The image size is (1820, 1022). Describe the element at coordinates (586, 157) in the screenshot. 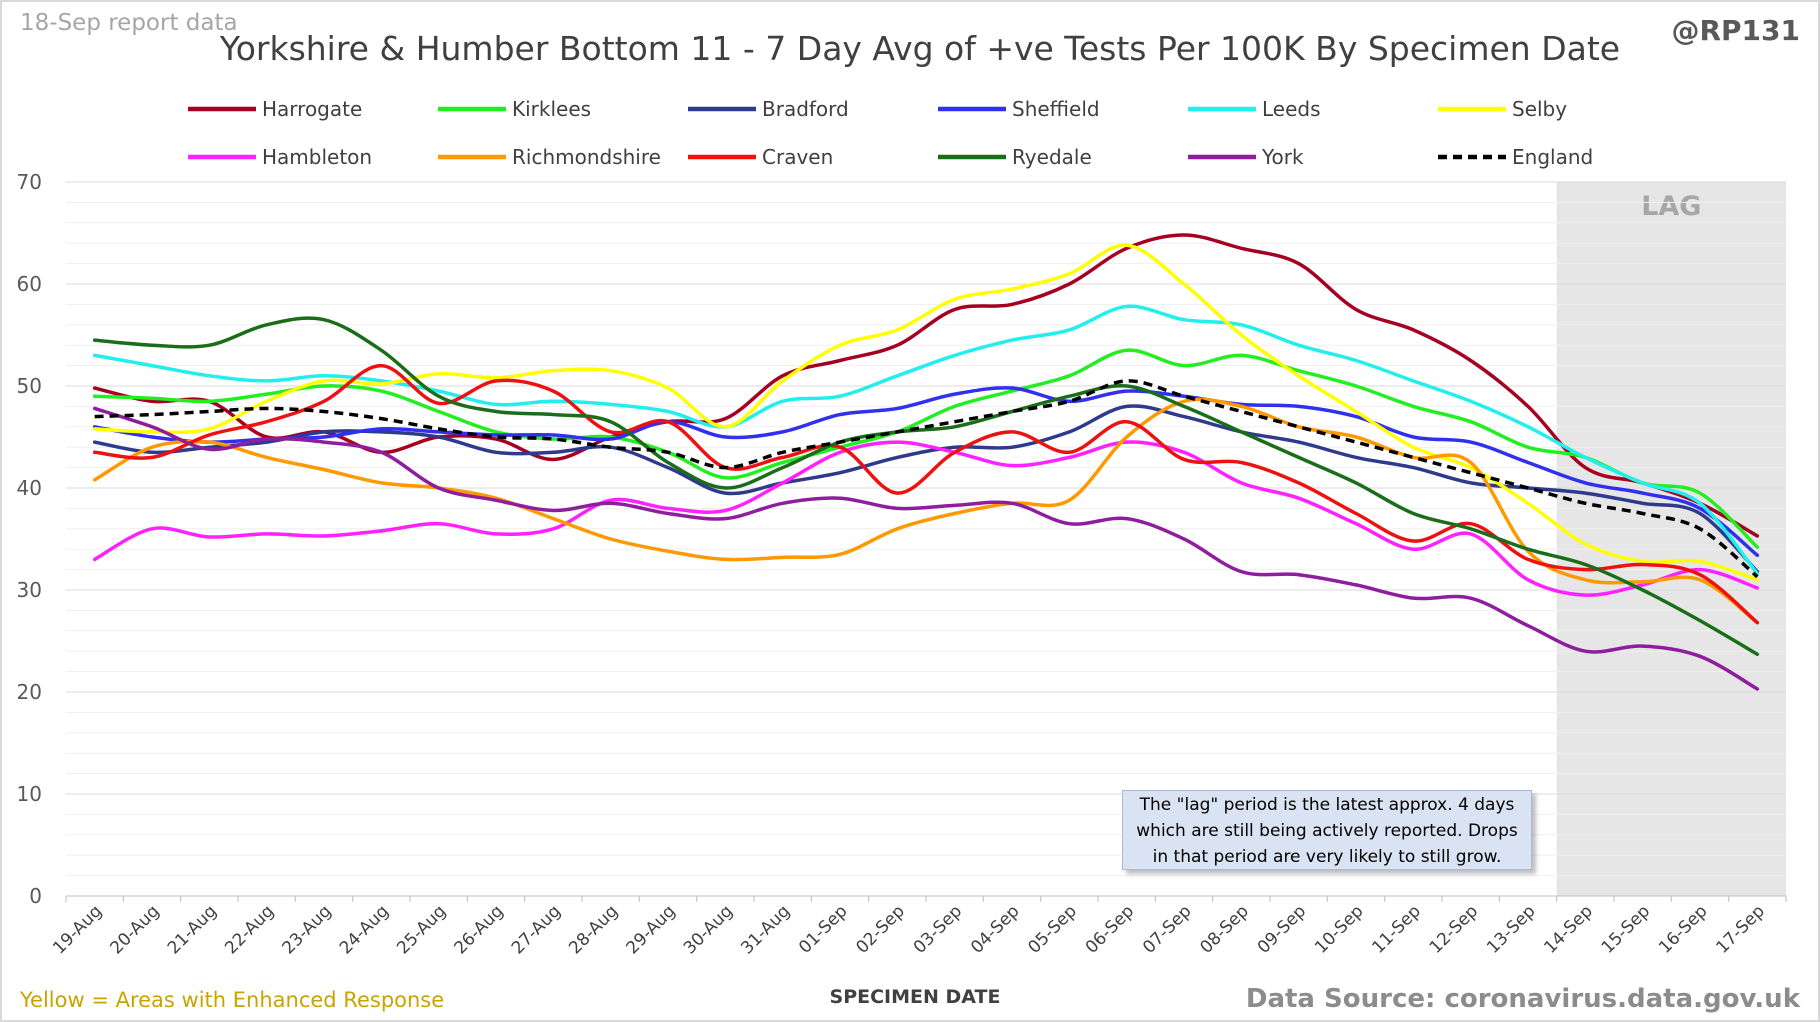

I see `legend-label-richmondshire: Richmondshire` at that location.